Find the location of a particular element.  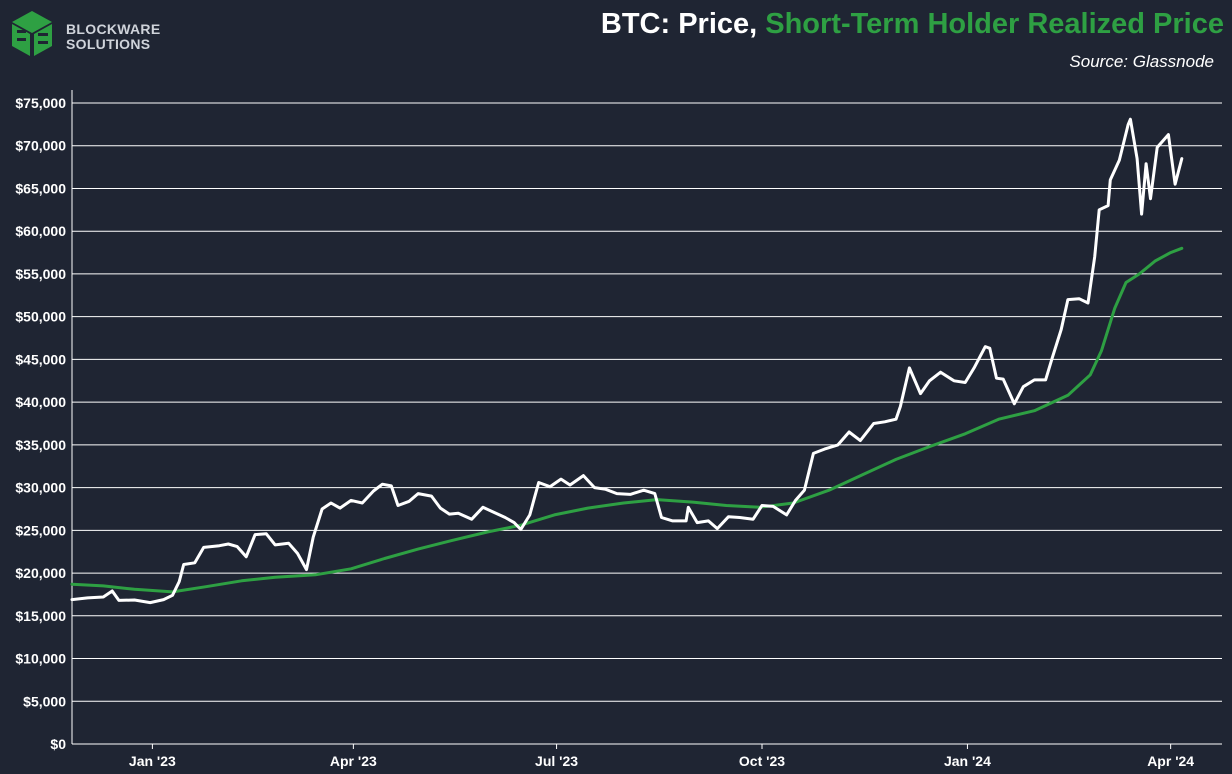

chart-title-highlight: Short-Term Holder Realized Price is located at coordinates (994, 24).